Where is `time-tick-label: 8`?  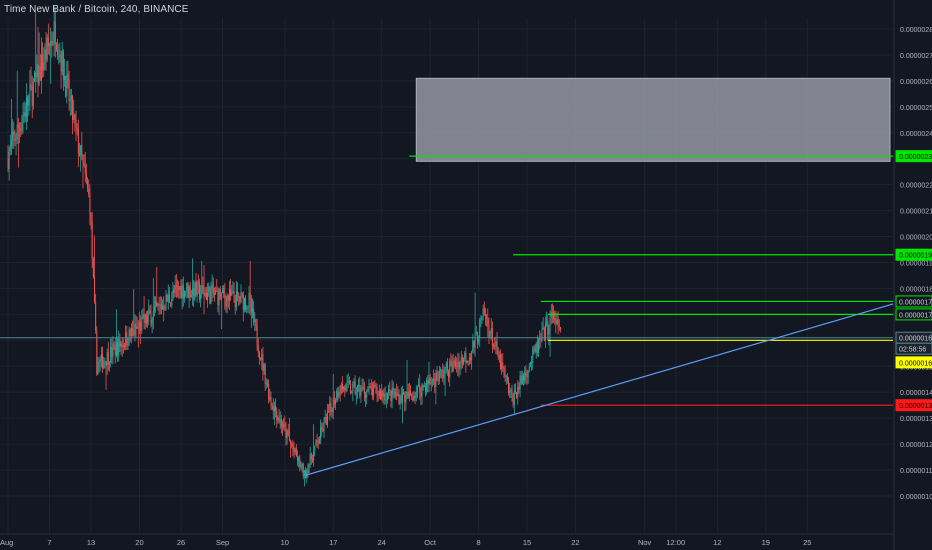
time-tick-label: 8 is located at coordinates (478, 542).